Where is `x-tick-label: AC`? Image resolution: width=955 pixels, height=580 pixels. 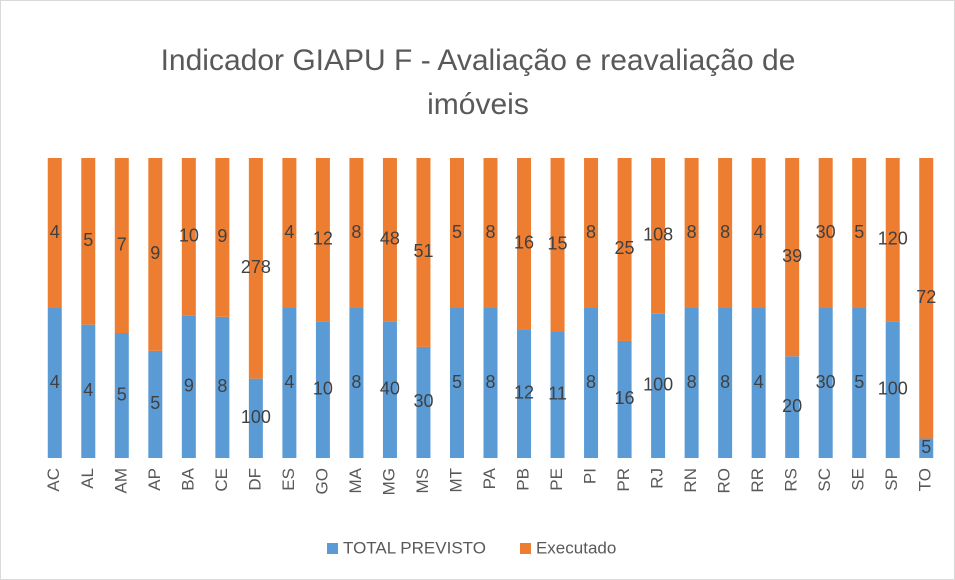 x-tick-label: AC is located at coordinates (53, 480).